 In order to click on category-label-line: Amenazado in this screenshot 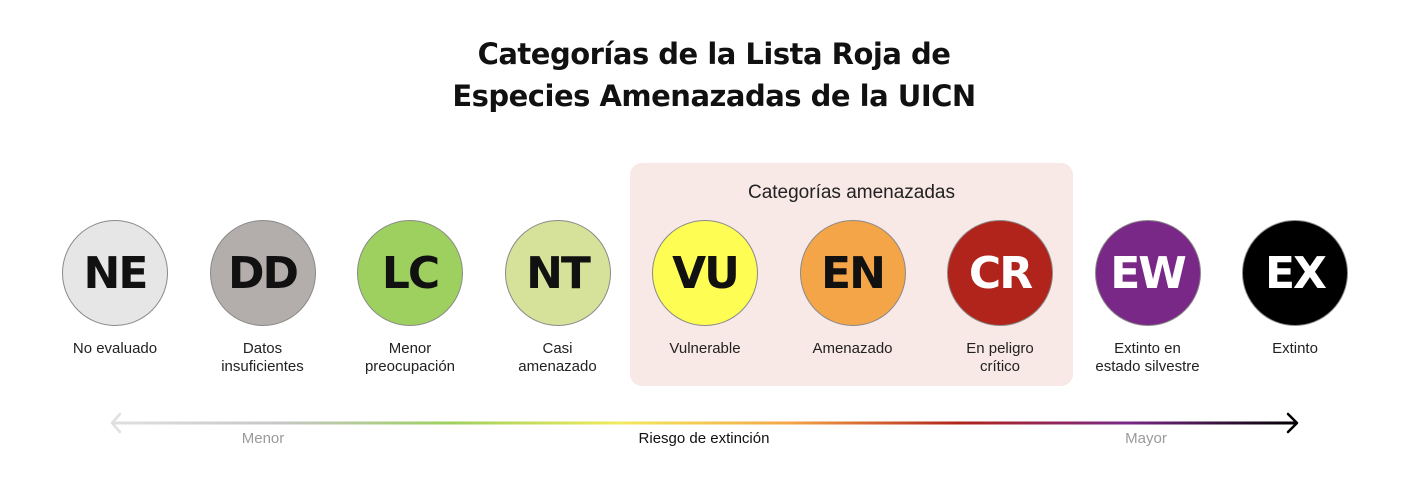, I will do `click(852, 348)`.